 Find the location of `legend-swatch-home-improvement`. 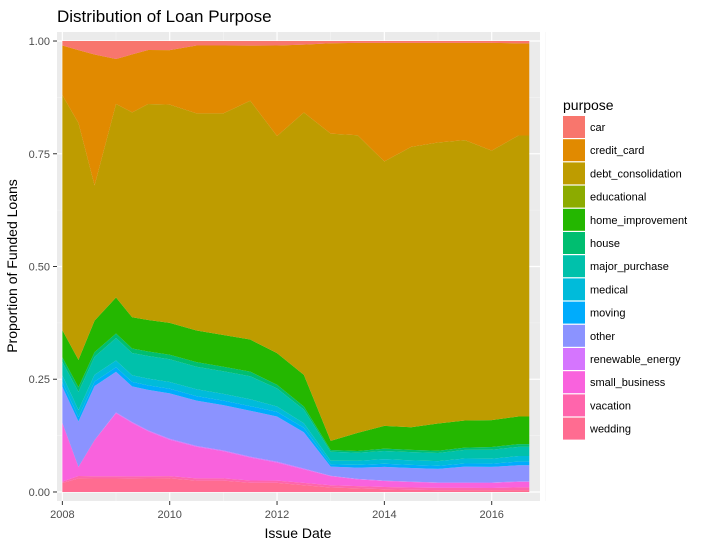

legend-swatch-home-improvement is located at coordinates (574, 219).